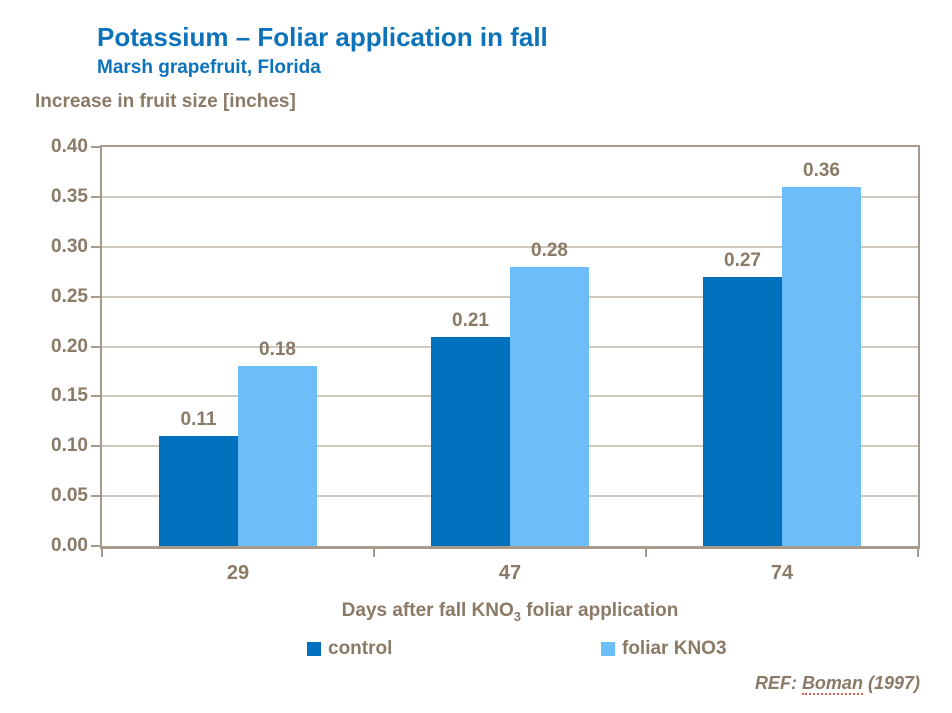  Describe the element at coordinates (69, 196) in the screenshot. I see `y-axis-tick-label: 0.35` at that location.